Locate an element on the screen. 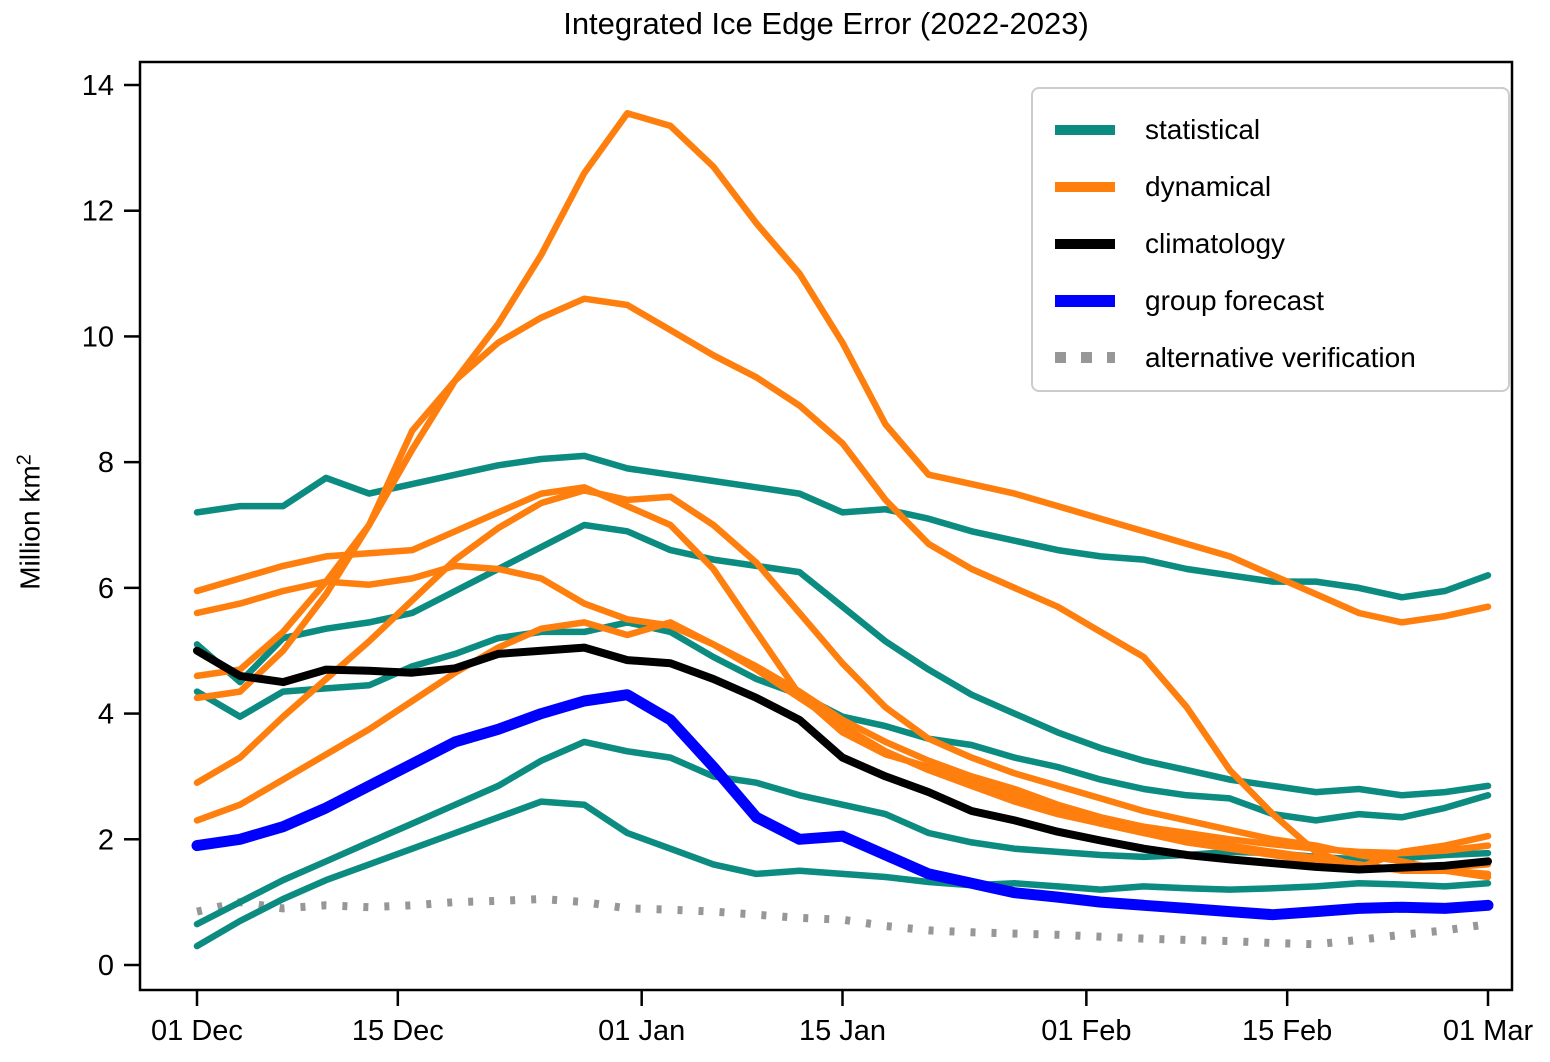 The width and height of the screenshot is (1550, 1062). x-tick-label: 01 Dec is located at coordinates (197, 1031).